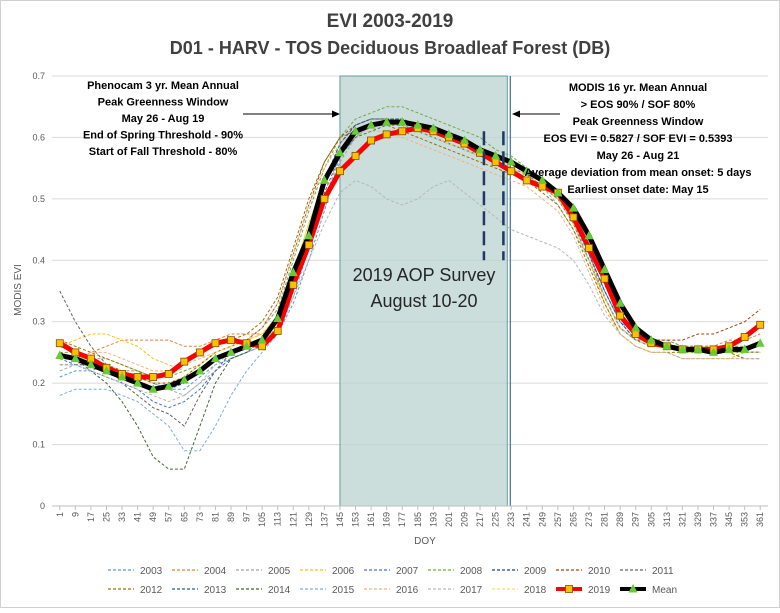  What do you see at coordinates (638, 105) in the screenshot?
I see `modis-annotation-line: > EOS 90% / SOF 80%` at bounding box center [638, 105].